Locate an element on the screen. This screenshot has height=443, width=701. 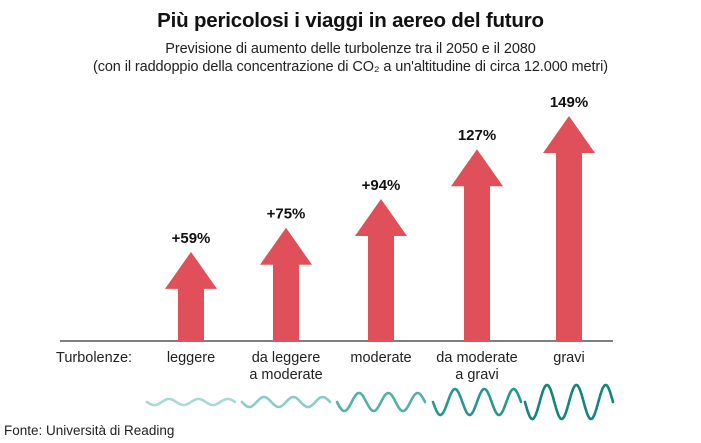
category-label-3: moderate is located at coordinates (380, 358).